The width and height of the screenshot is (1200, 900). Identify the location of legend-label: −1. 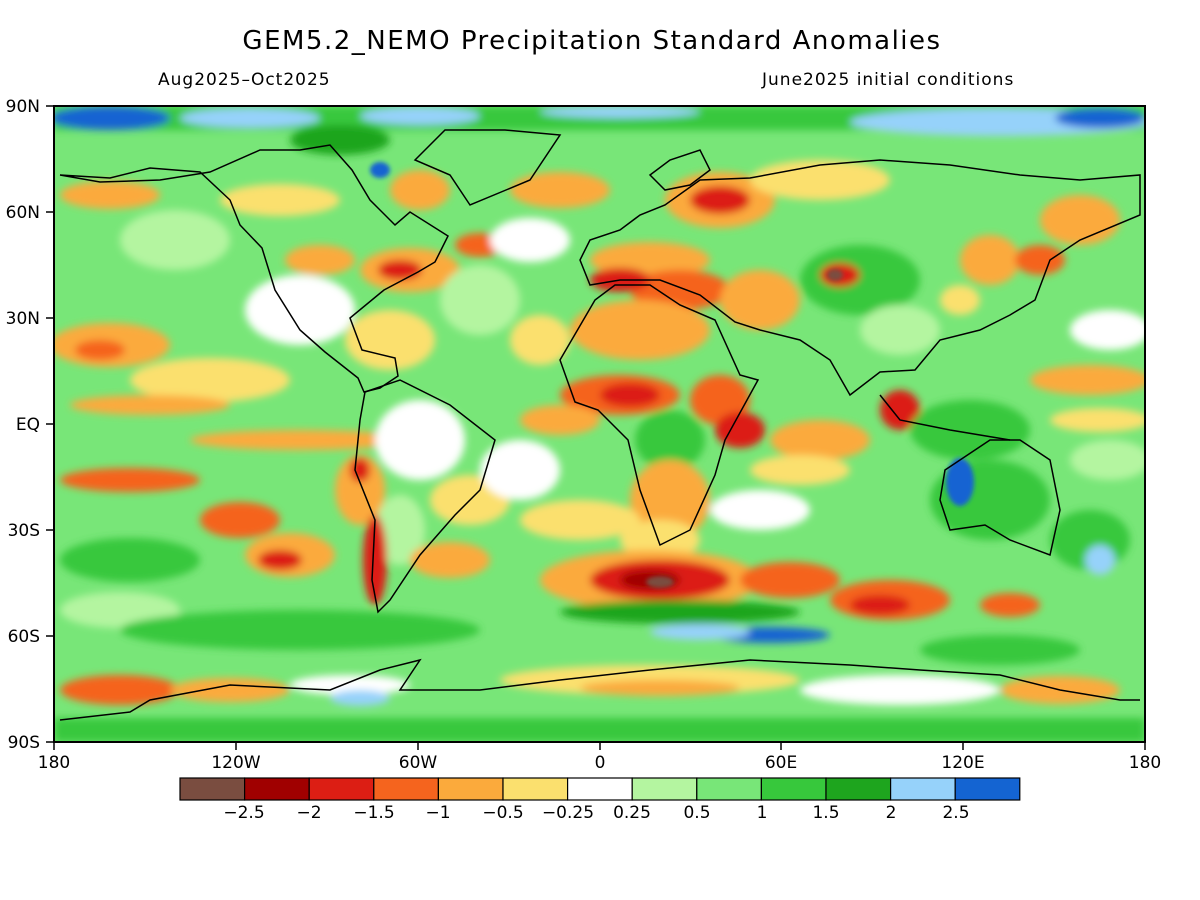
(437, 813).